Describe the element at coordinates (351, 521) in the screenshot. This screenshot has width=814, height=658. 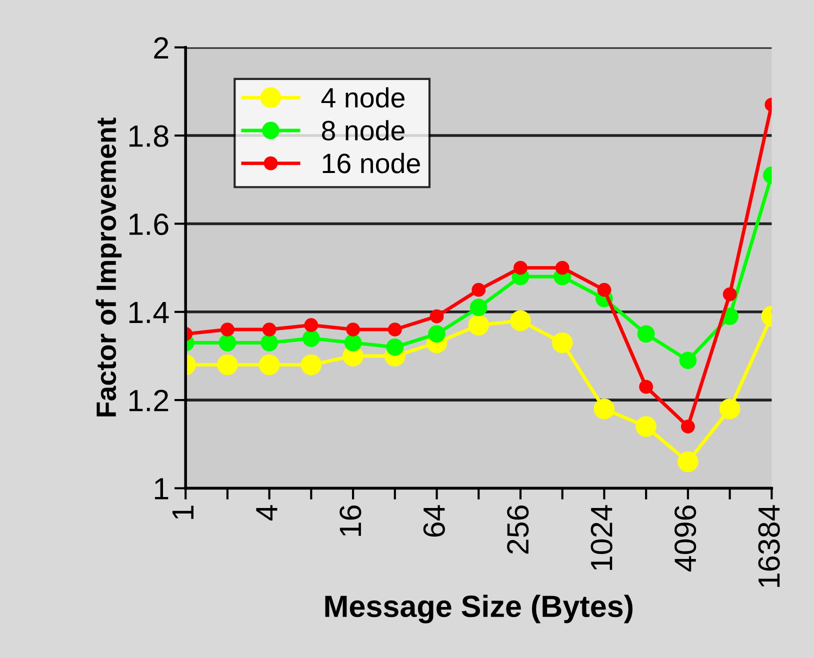
I see `x-tick-label: 16` at that location.